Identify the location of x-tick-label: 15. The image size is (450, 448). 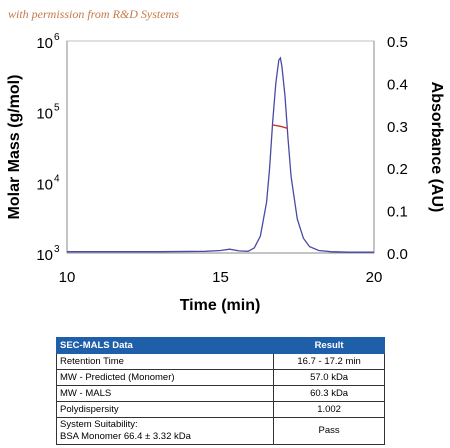
(220, 277).